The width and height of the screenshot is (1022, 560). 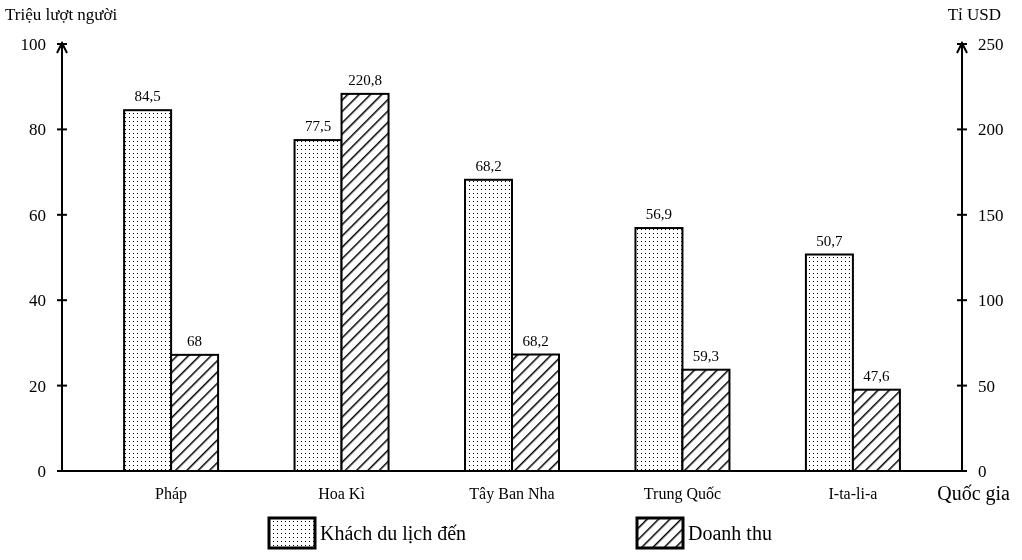 I want to click on y2-tick-label: 200, so click(x=991, y=130).